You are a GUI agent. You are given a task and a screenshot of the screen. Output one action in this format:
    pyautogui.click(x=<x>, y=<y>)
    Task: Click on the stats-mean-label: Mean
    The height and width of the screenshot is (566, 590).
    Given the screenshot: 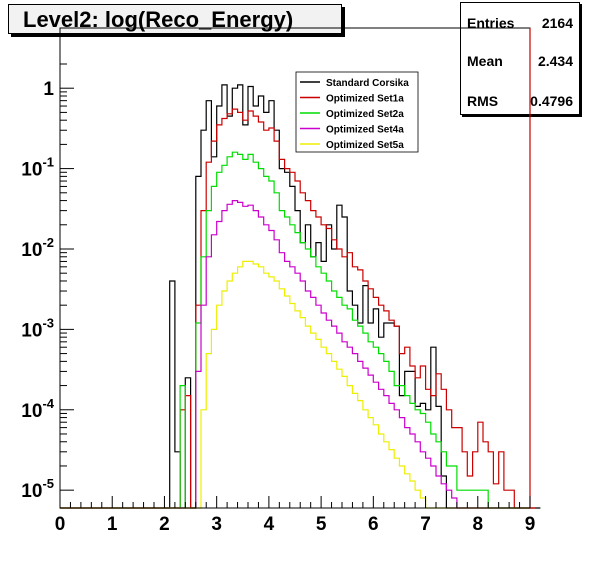 What is the action you would take?
    pyautogui.click(x=485, y=61)
    